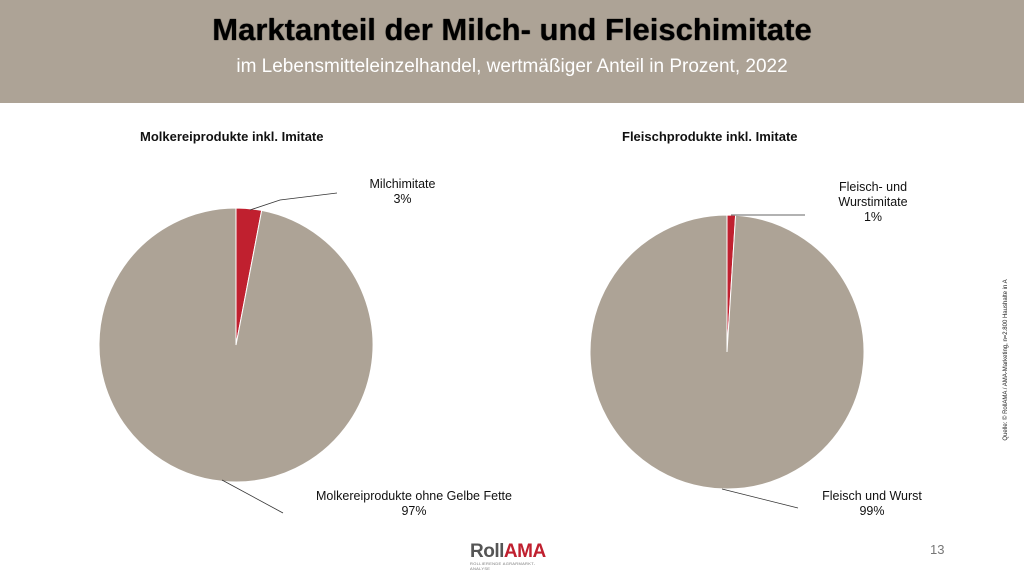  Describe the element at coordinates (232, 136) in the screenshot. I see `chart-title-dairy: Molkereiprodukte inkl. Imitate` at that location.